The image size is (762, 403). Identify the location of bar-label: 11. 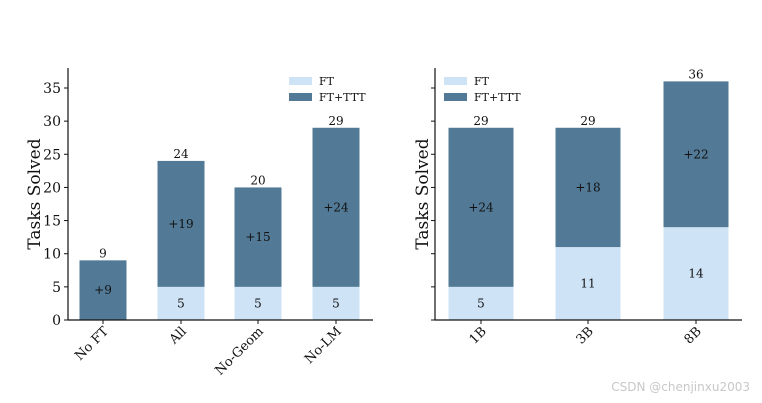
(587, 284).